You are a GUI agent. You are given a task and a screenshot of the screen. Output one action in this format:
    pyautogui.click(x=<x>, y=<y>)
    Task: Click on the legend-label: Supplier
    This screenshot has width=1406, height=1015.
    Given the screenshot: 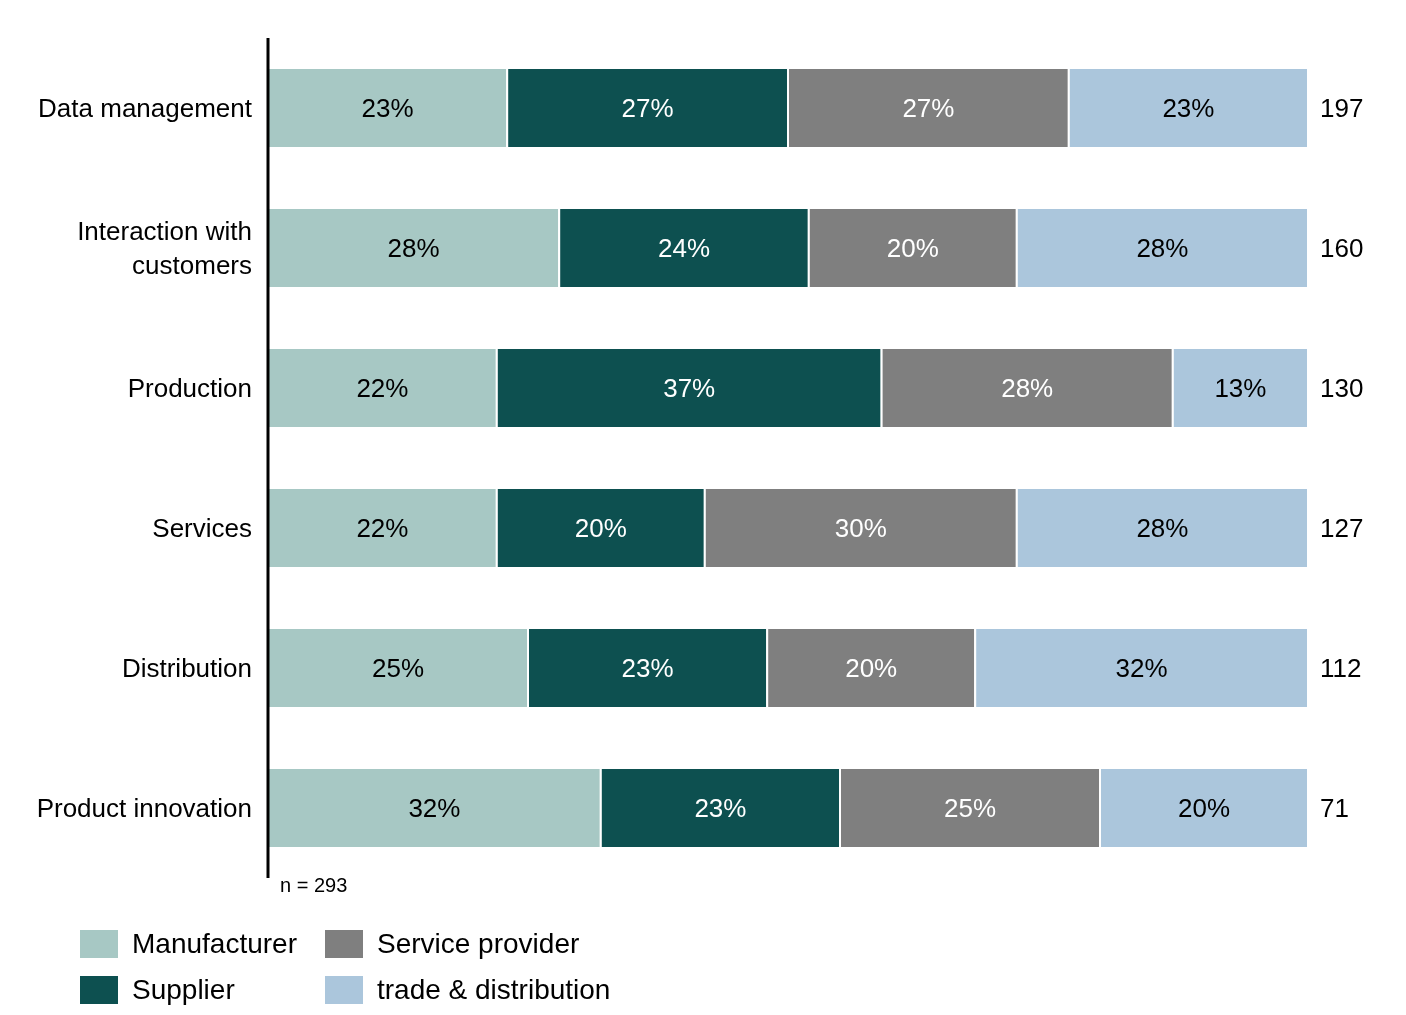 What is the action you would take?
    pyautogui.click(x=183, y=990)
    